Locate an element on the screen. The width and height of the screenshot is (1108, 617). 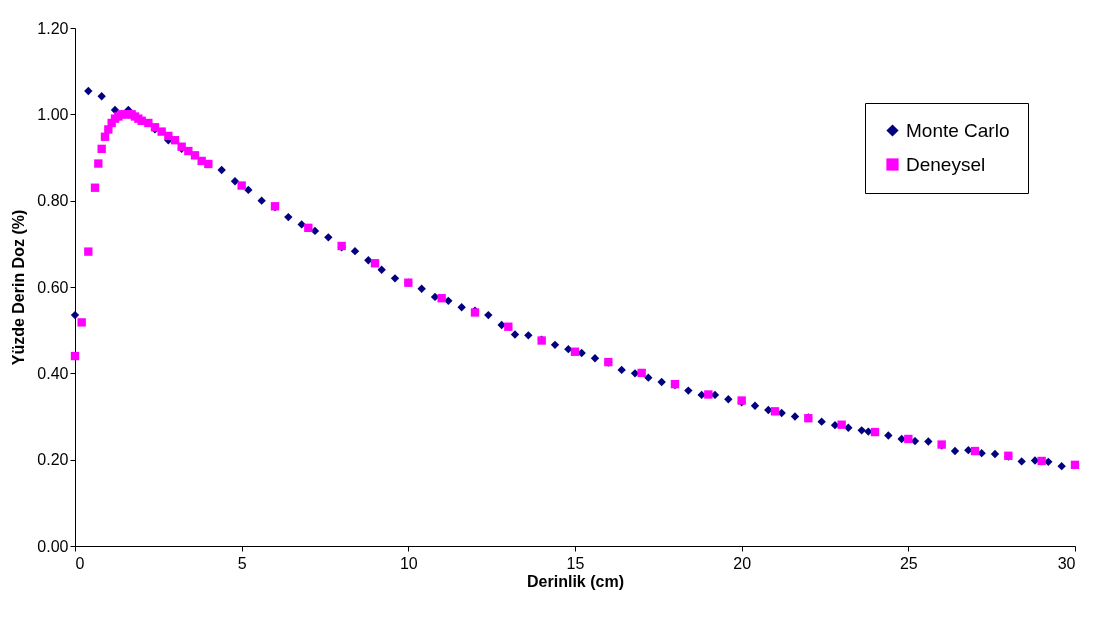
y-axis-title: Yüzde Derin Doz (%) is located at coordinates (19, 287).